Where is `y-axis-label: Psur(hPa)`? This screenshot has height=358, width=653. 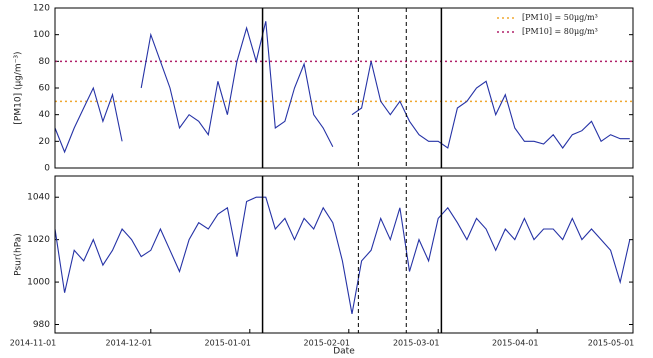
y-axis-label: Psur(hPa) is located at coordinates (19, 254).